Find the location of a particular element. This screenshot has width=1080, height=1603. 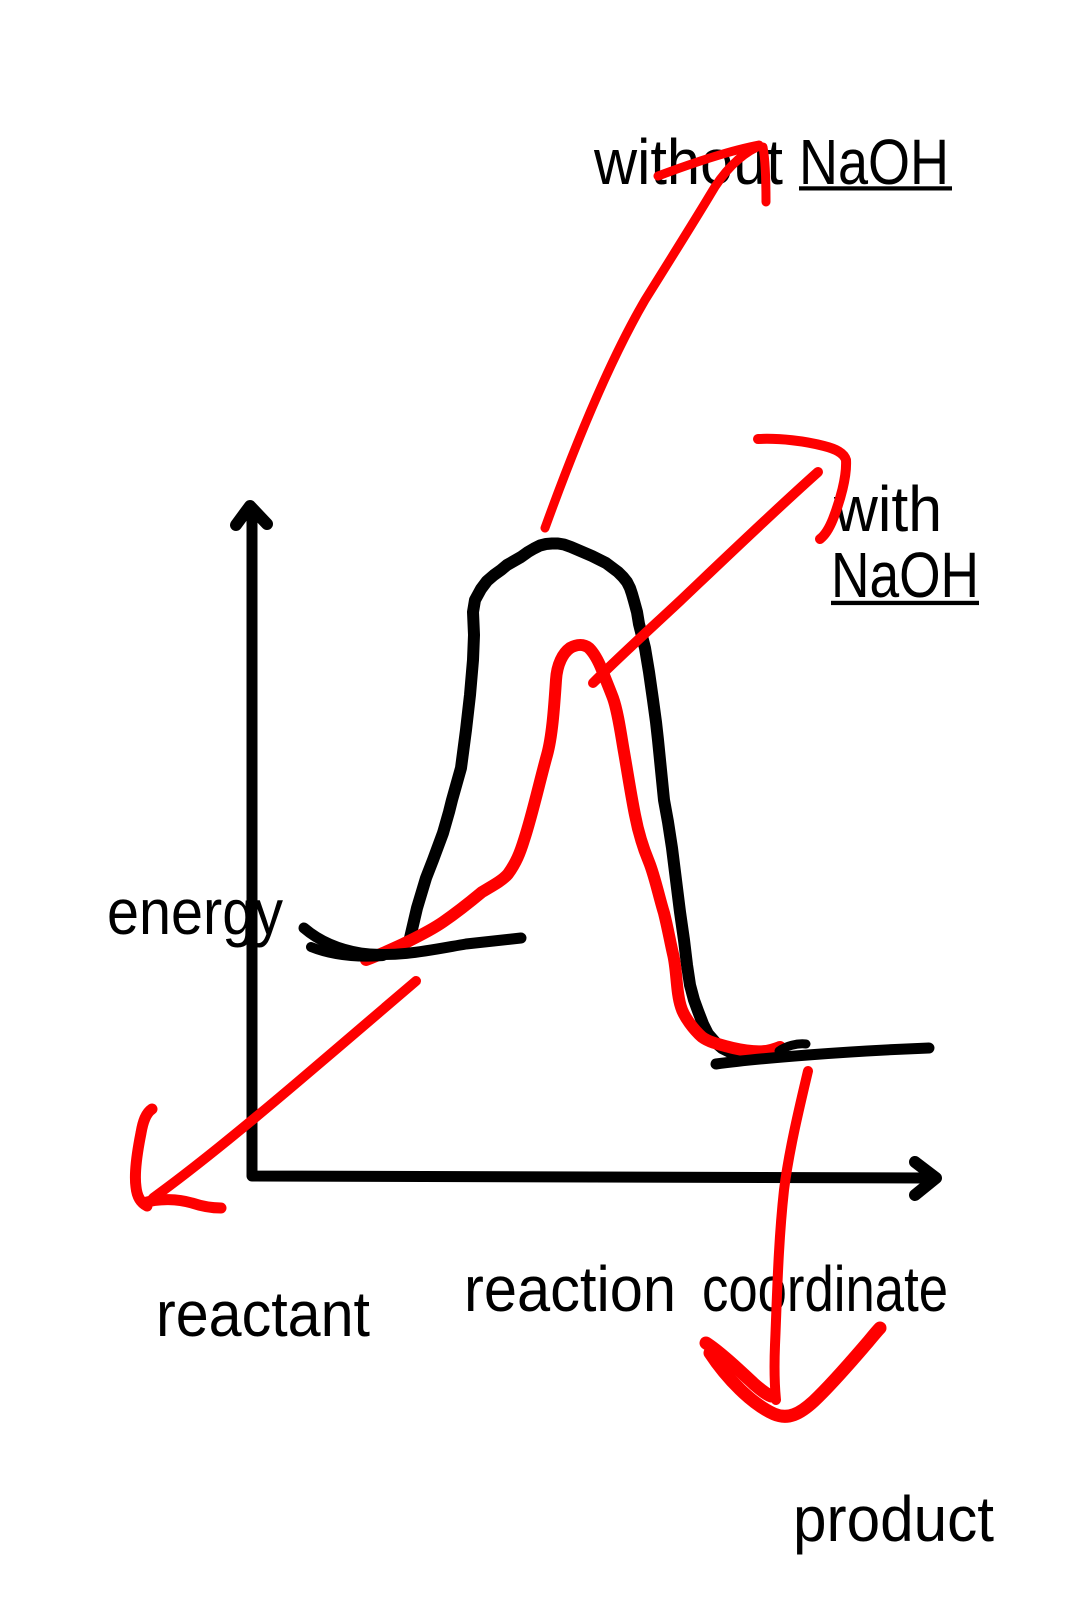

svg-text: energy is located at coordinates (195, 912).